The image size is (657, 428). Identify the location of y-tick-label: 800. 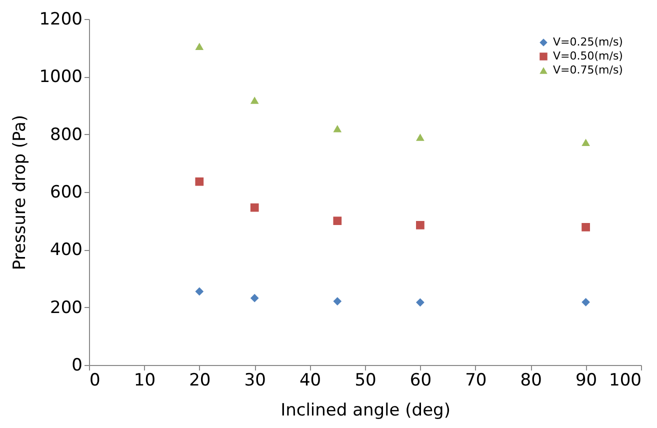
(66, 134).